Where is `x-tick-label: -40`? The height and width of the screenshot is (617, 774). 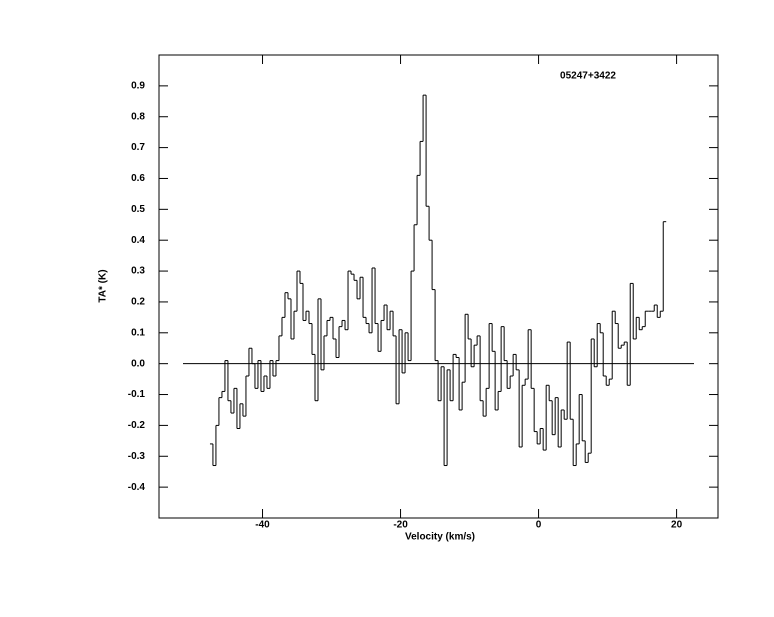
x-tick-label: -40 is located at coordinates (262, 525).